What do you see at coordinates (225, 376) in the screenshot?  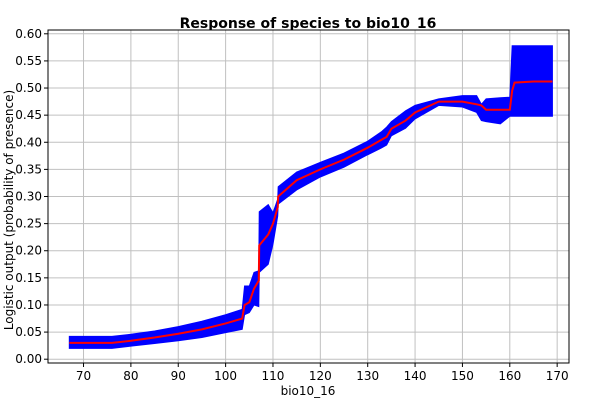 I see `x-tick-label: 100` at bounding box center [225, 376].